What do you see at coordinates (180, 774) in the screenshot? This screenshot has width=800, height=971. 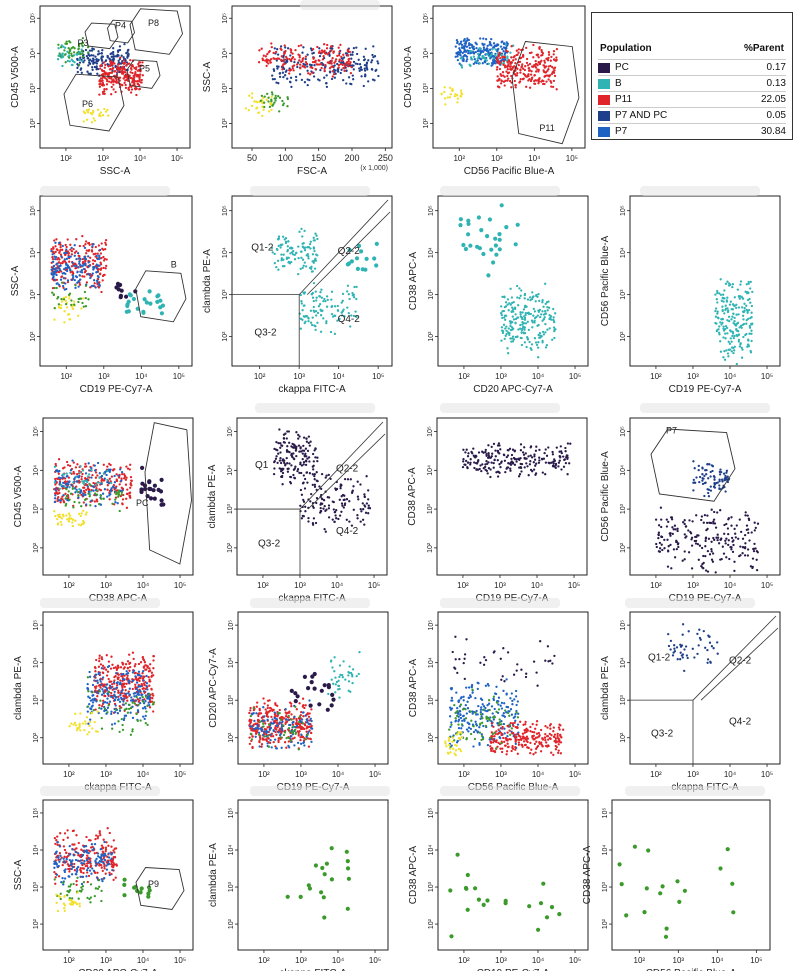 I see `x-tick-label: 10⁵` at bounding box center [180, 774].